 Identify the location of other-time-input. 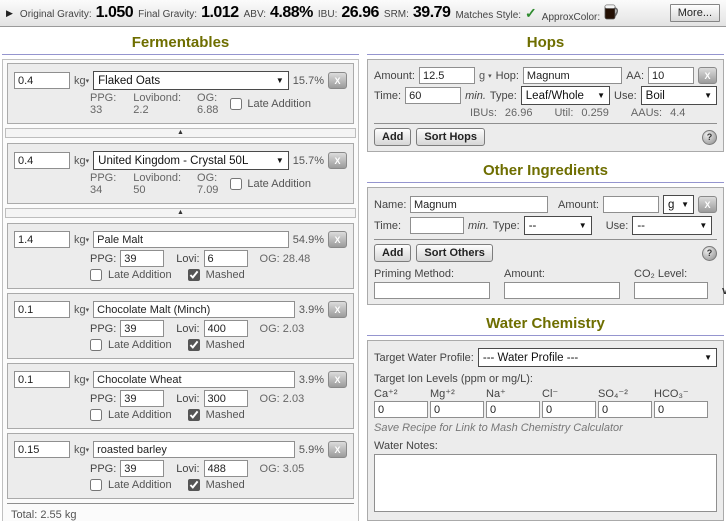
(437, 225).